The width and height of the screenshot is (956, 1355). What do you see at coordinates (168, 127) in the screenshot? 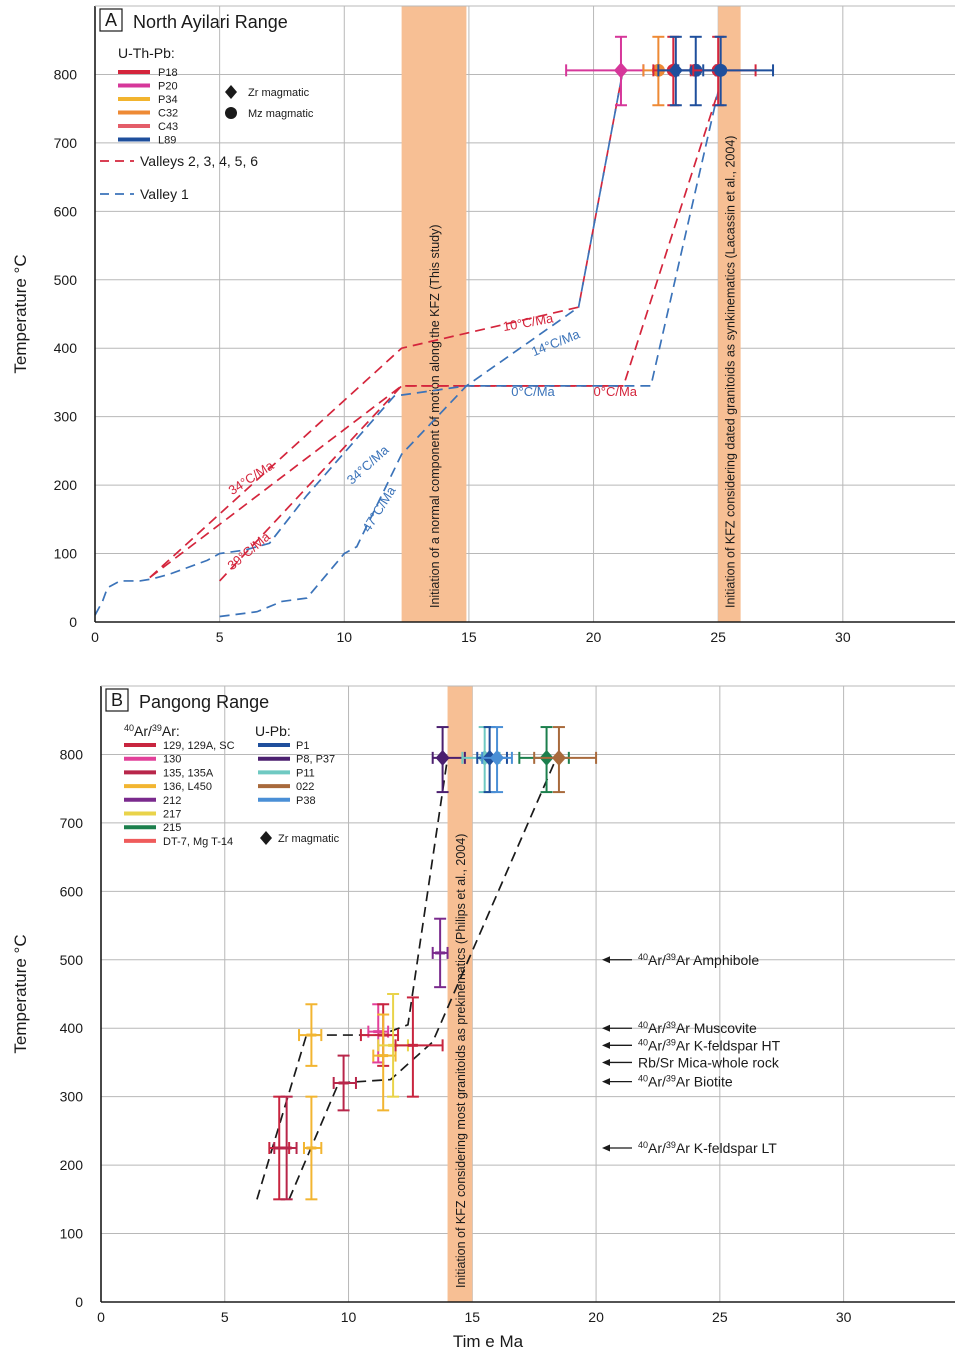
I see `legend-label: C43` at bounding box center [168, 127].